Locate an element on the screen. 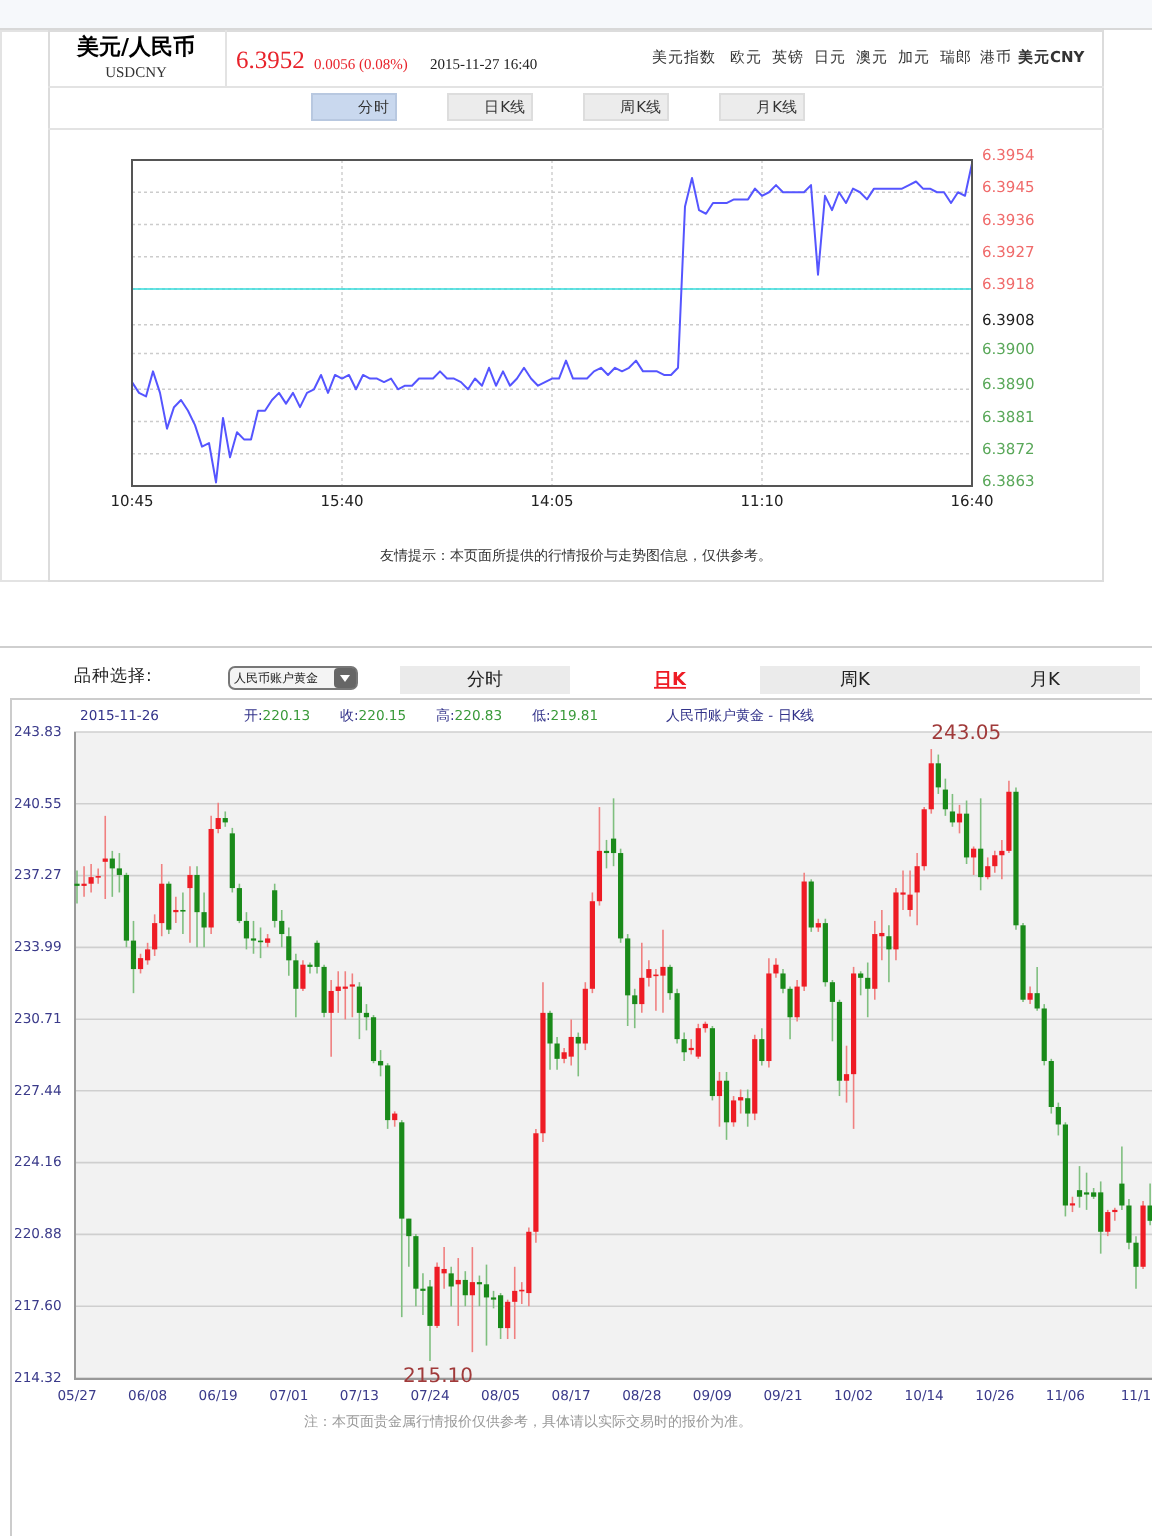 This screenshot has width=1152, height=1536. annotation: 215.10 is located at coordinates (438, 1377).